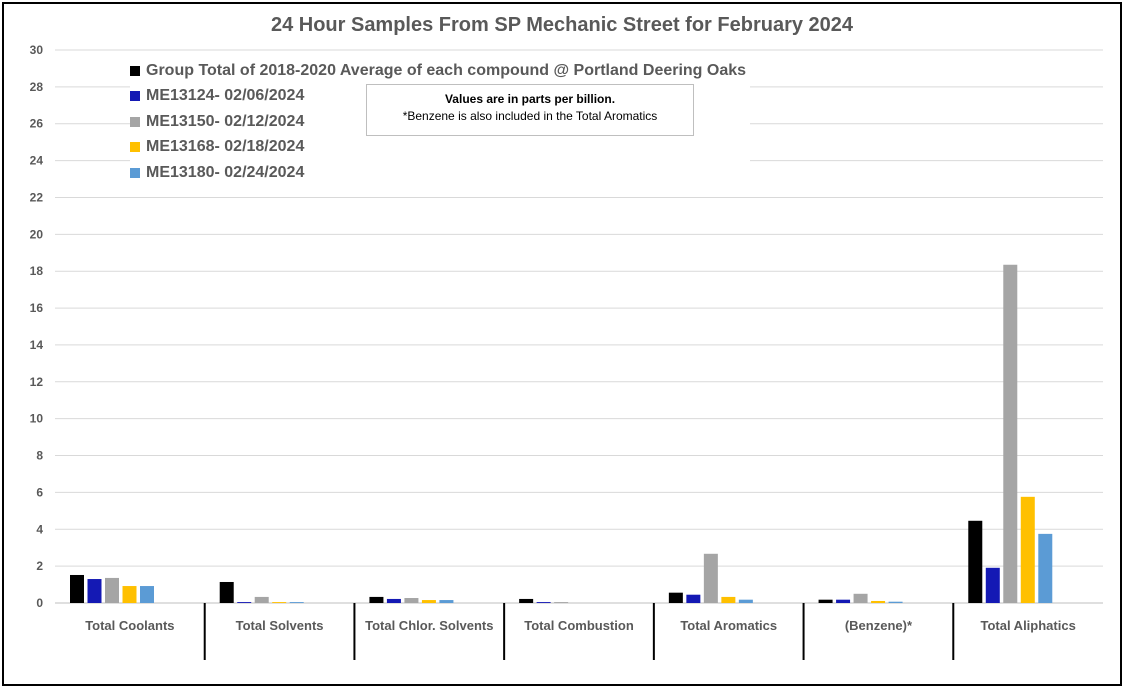 Image resolution: width=1124 pixels, height=686 pixels. I want to click on annotation-line-1: Values are in parts per billion., so click(530, 99).